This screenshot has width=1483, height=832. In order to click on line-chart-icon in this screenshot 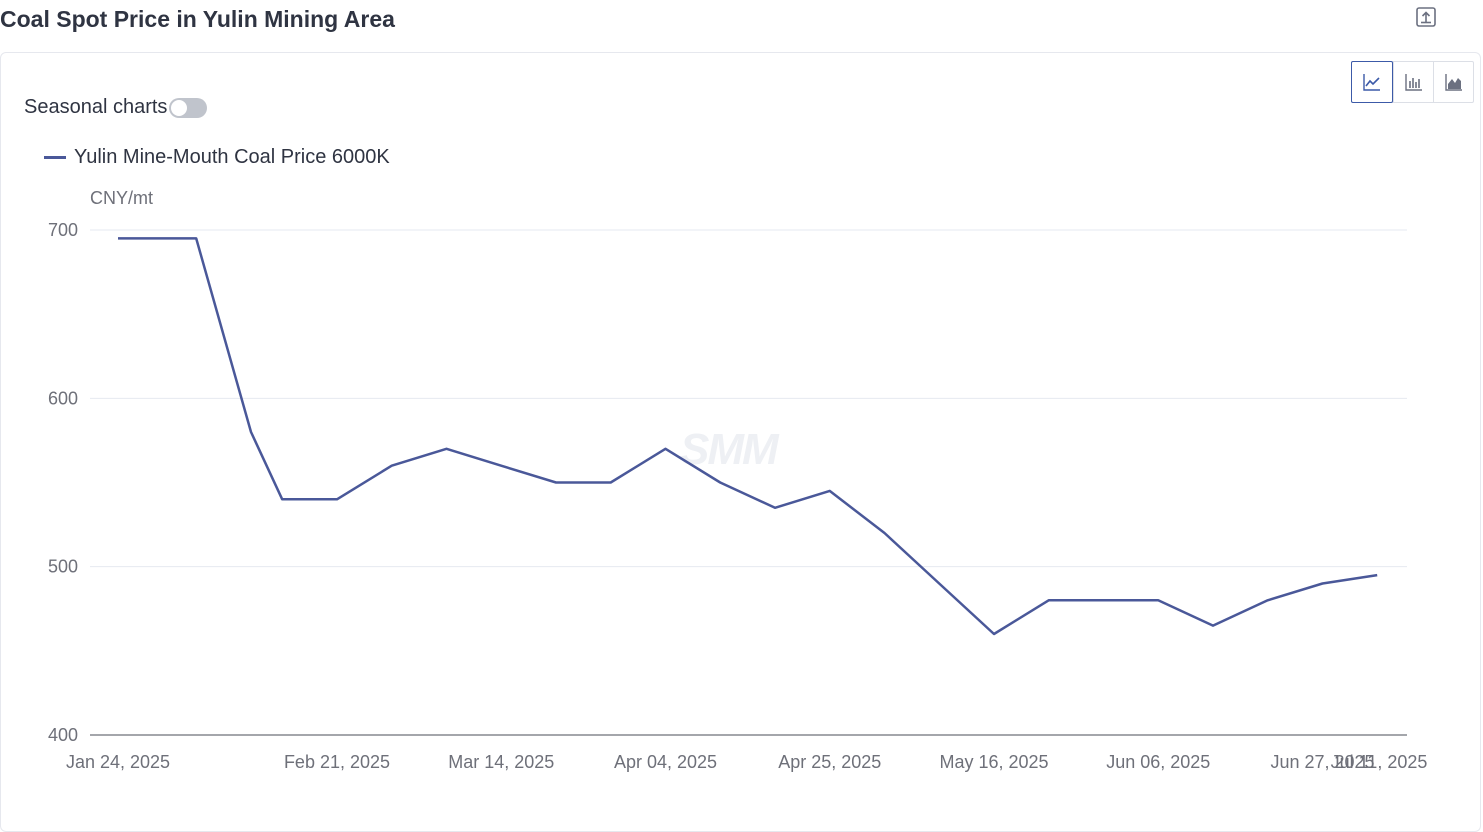, I will do `click(1371, 82)`.